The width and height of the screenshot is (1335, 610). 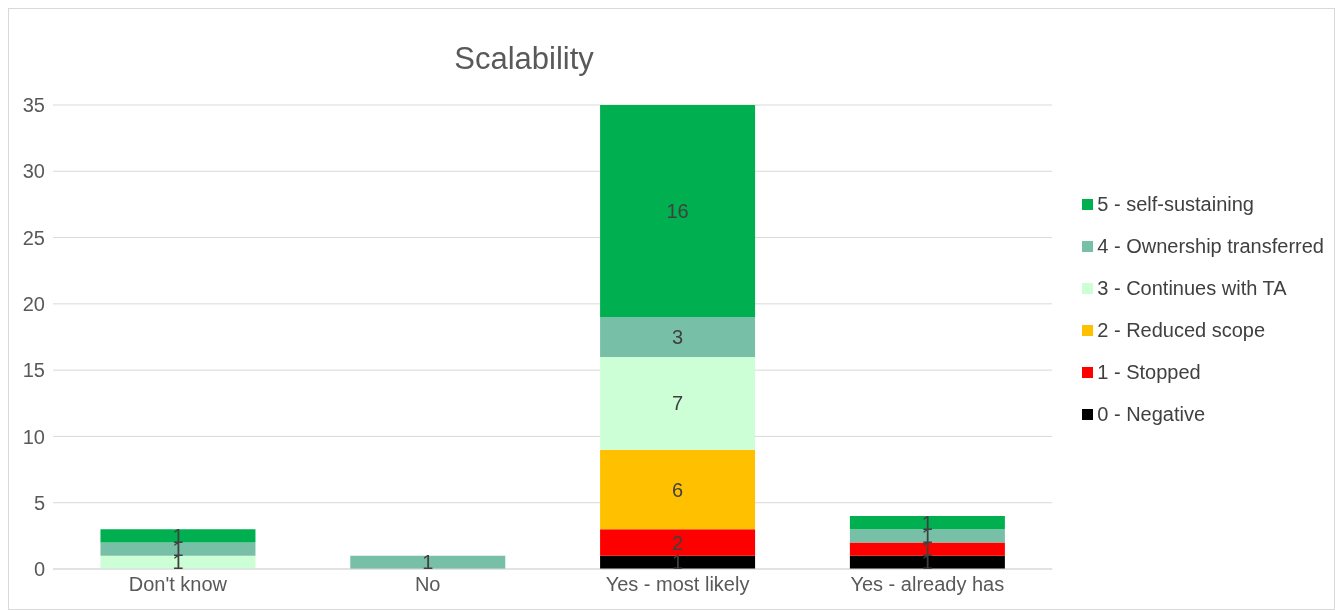 I want to click on legend-label: 4 - Ownership transferred, so click(x=1210, y=246).